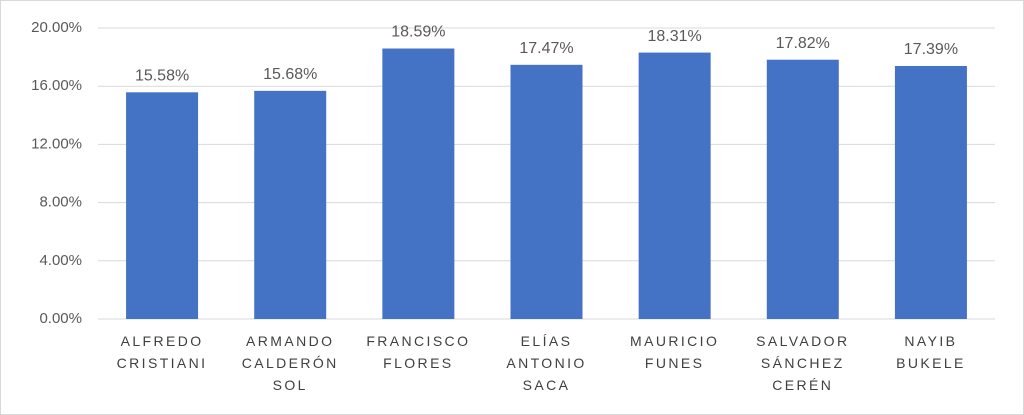 The image size is (1024, 415). What do you see at coordinates (931, 49) in the screenshot?
I see `value-label: 17.39%` at bounding box center [931, 49].